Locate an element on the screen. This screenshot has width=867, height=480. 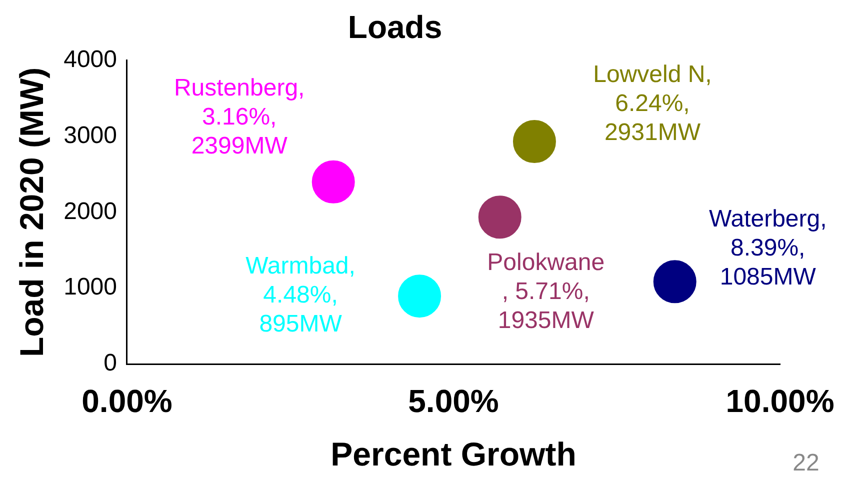
x-tick-label: 5.00% is located at coordinates (453, 401).